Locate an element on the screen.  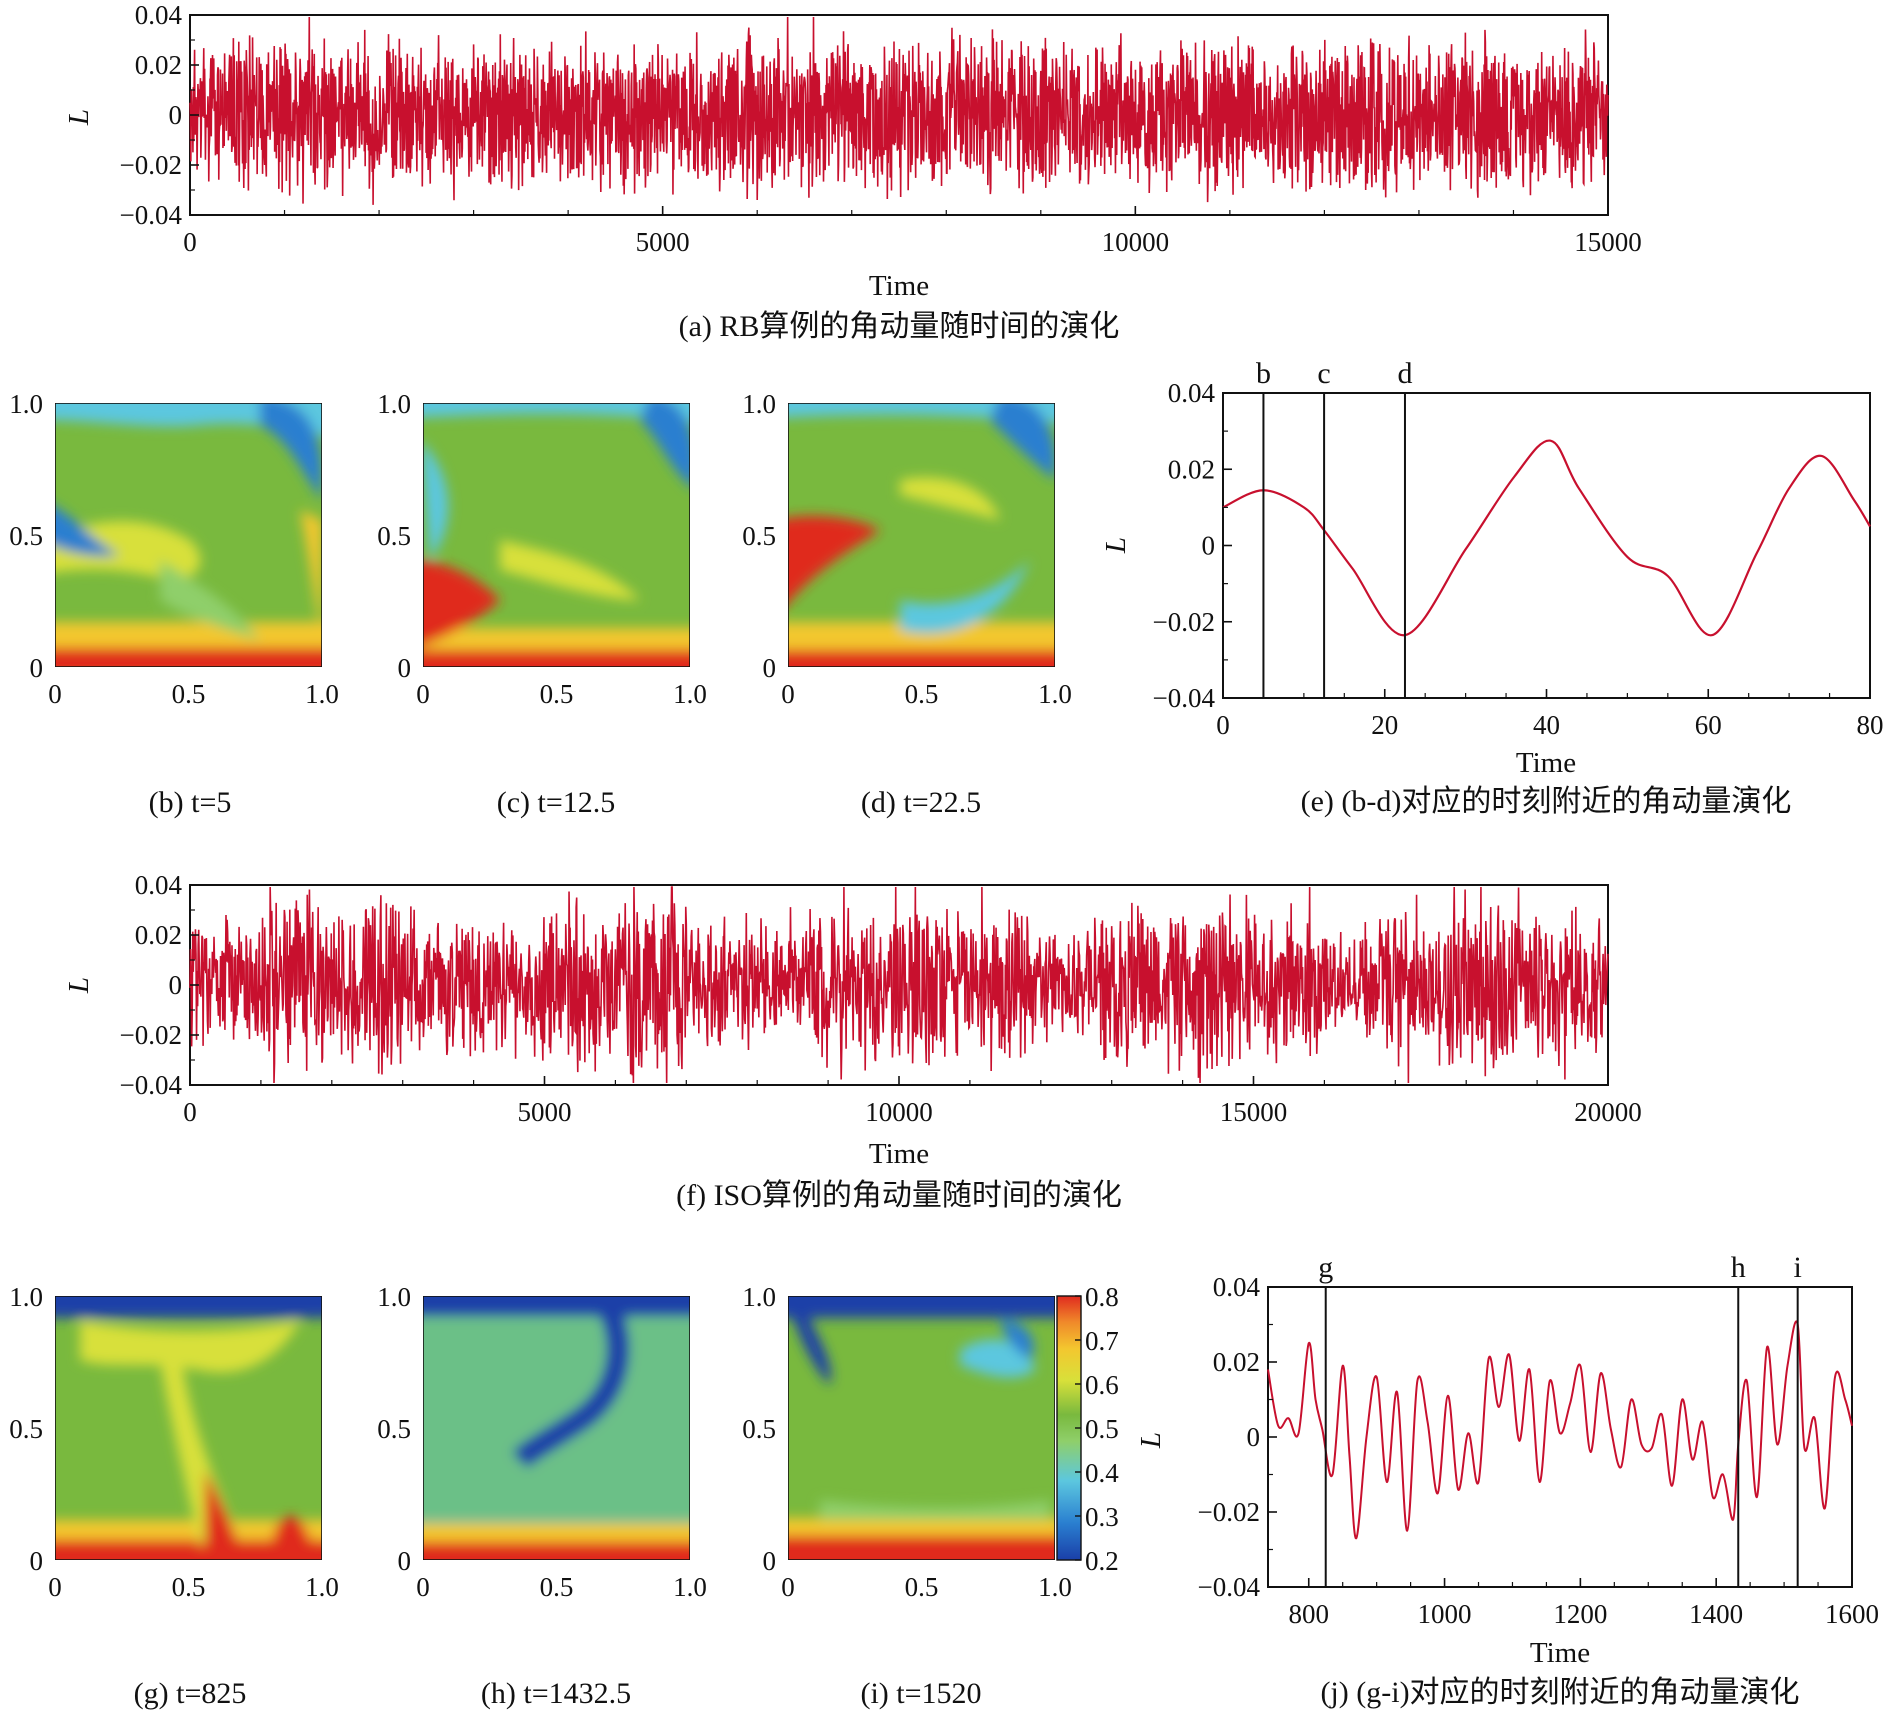
field-b-ytick-label: 0 is located at coordinates (37, 668).